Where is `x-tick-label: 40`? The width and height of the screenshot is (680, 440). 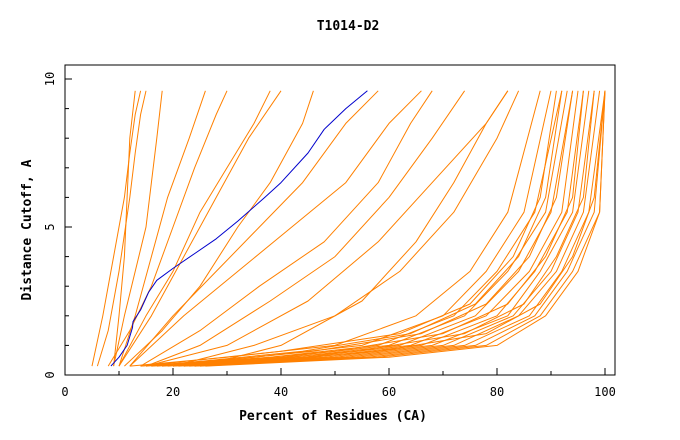
x-tick-label: 40 is located at coordinates (281, 392).